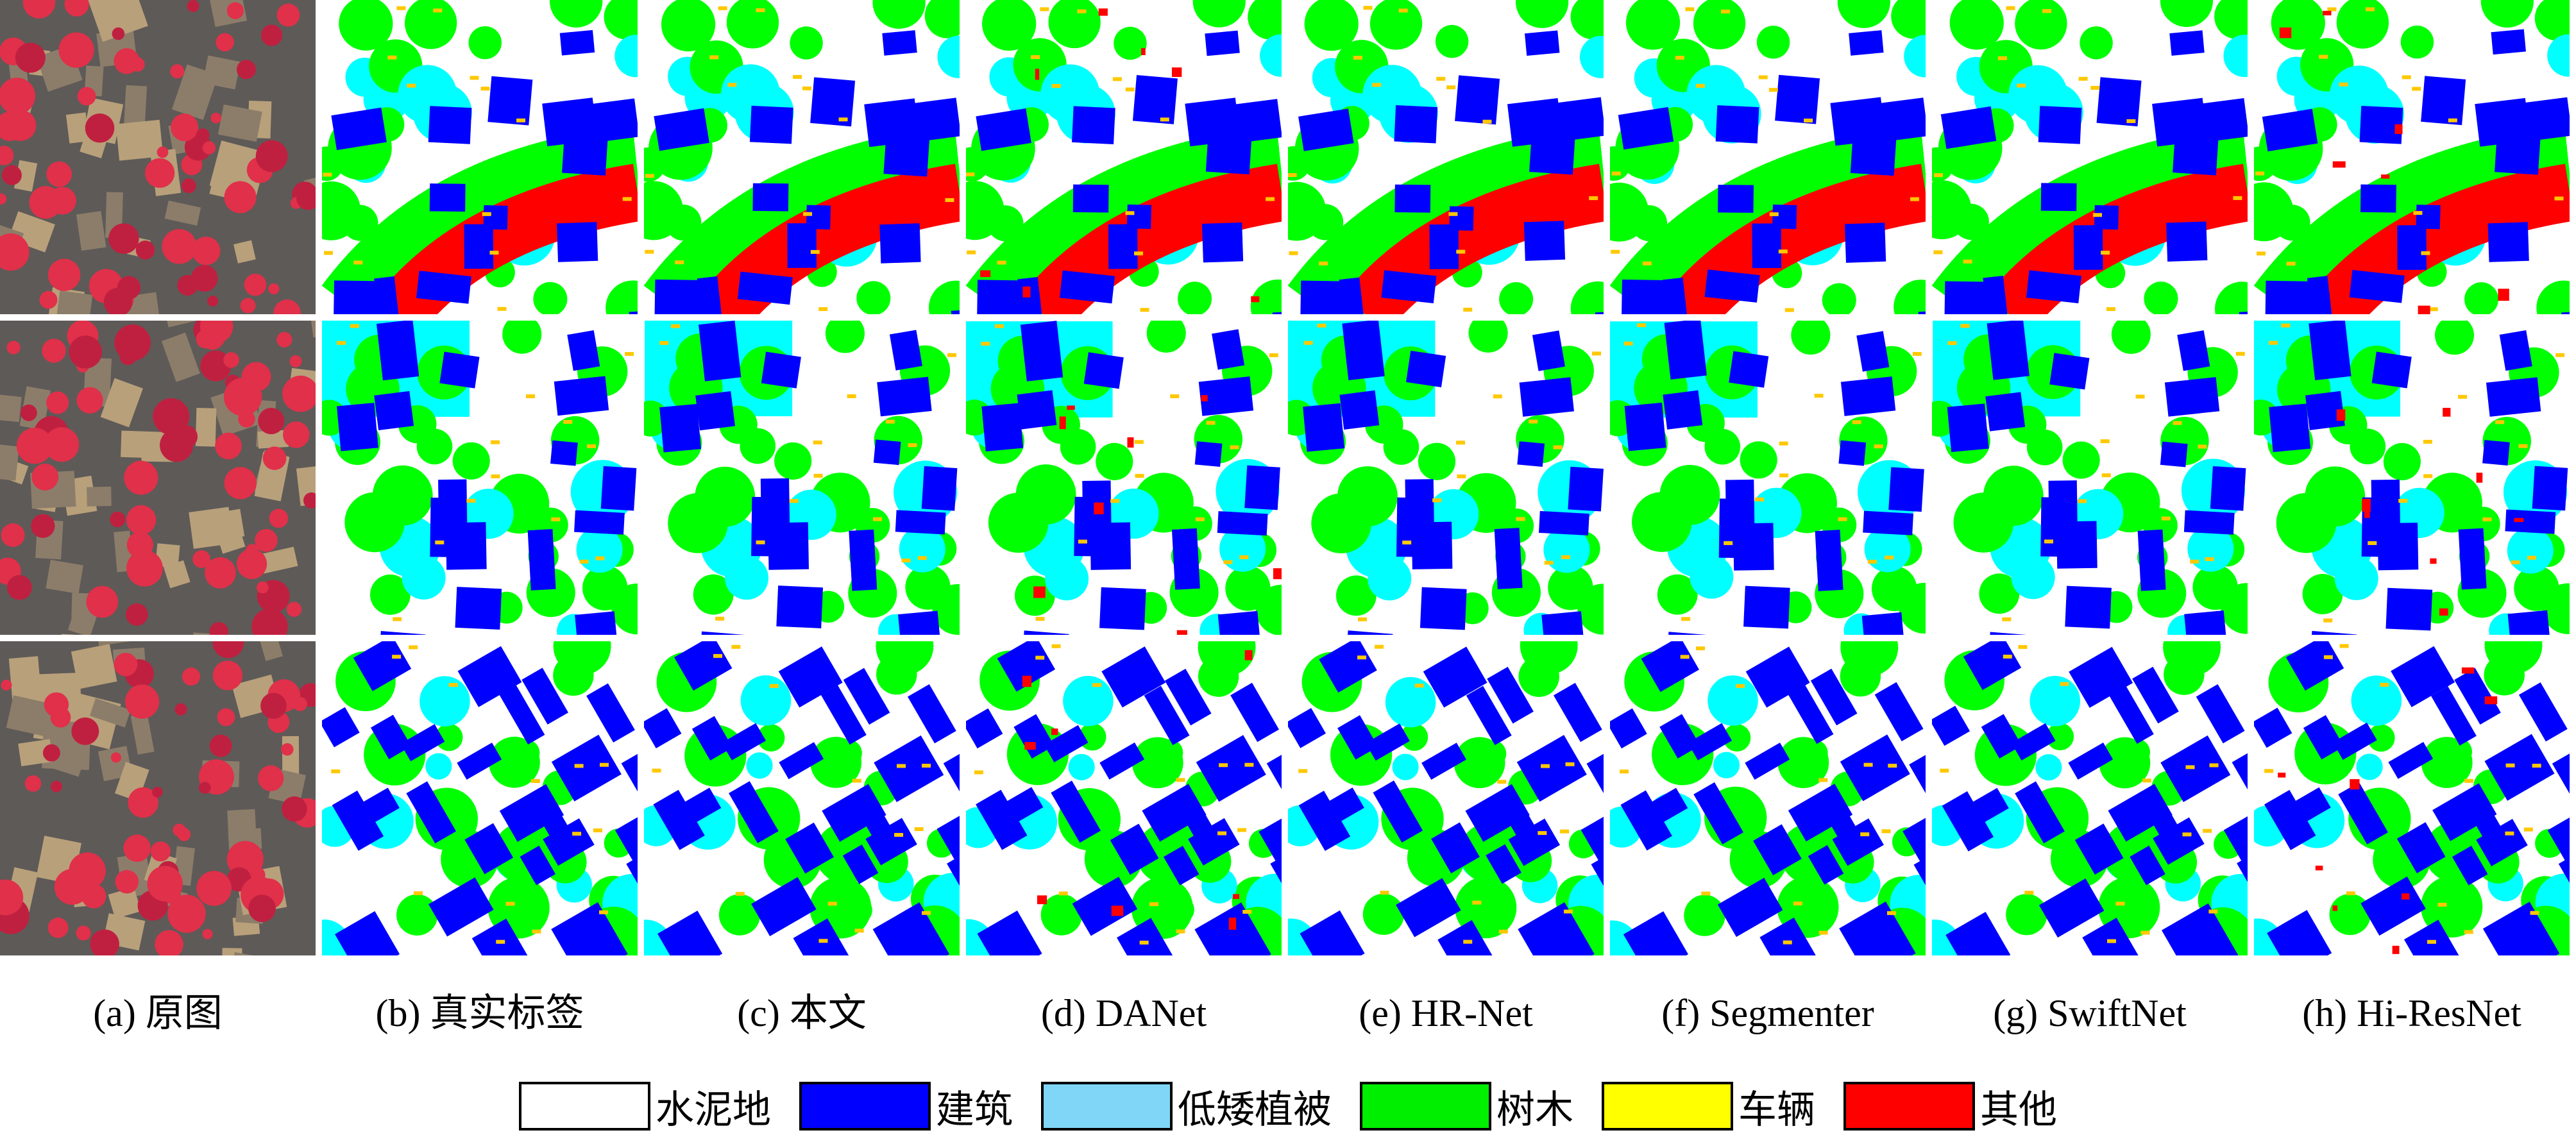  Describe the element at coordinates (645, 1106) in the screenshot. I see `legend-item: 水泥地` at that location.